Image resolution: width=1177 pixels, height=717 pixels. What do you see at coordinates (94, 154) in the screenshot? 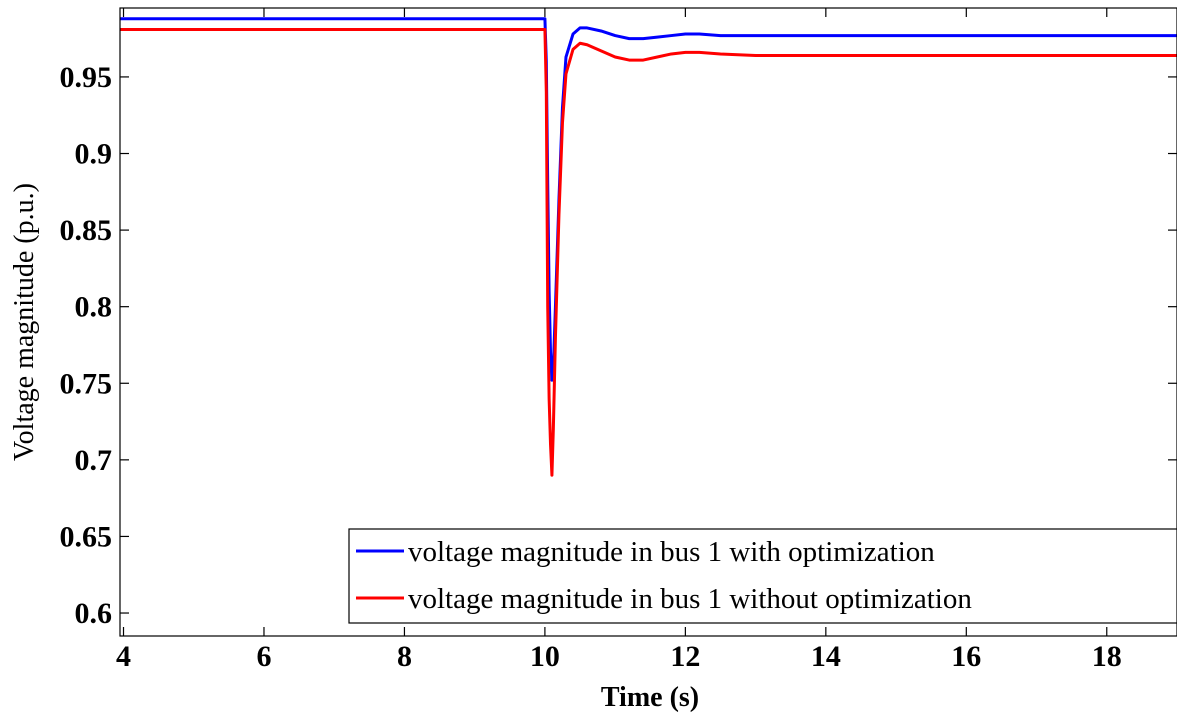
I see `y-tick-label: 0.9` at bounding box center [94, 154].